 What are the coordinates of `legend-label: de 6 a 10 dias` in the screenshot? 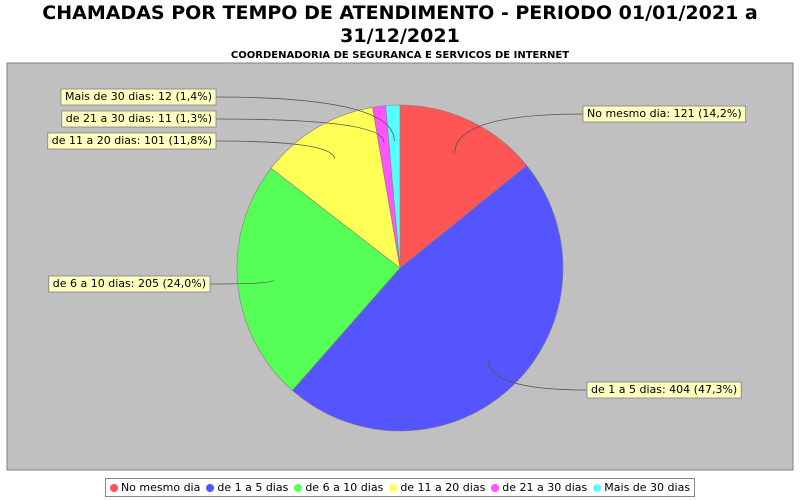 It's located at (344, 487).